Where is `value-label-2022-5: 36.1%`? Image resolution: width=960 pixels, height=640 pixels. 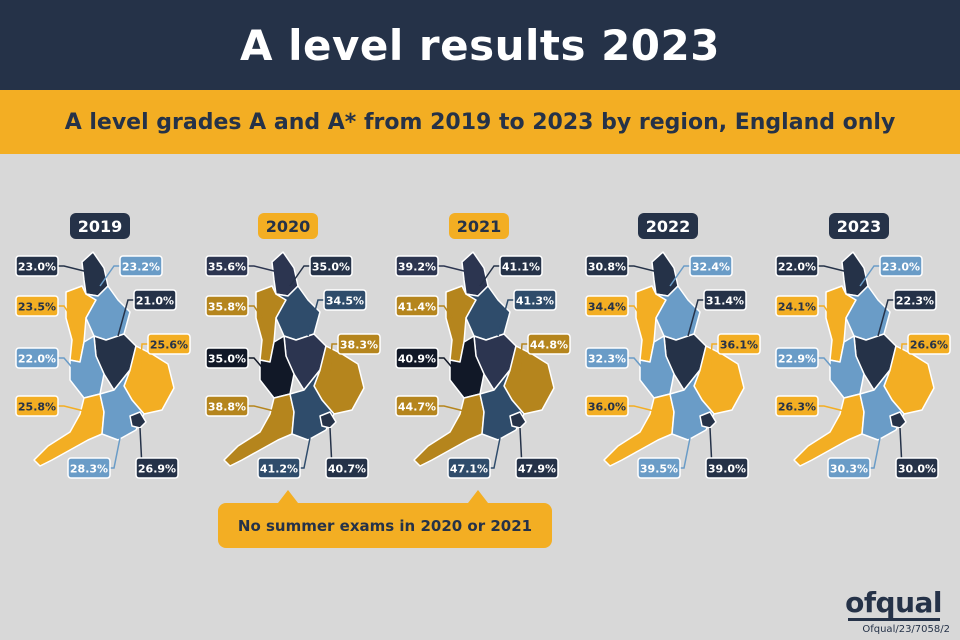 value-label-2022-5: 36.1% is located at coordinates (739, 345).